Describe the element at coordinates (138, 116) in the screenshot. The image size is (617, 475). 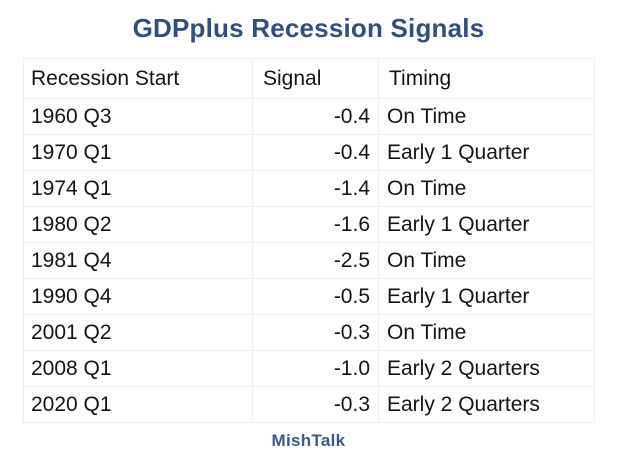
I see `cell-recession-start: 1960 Q3` at that location.